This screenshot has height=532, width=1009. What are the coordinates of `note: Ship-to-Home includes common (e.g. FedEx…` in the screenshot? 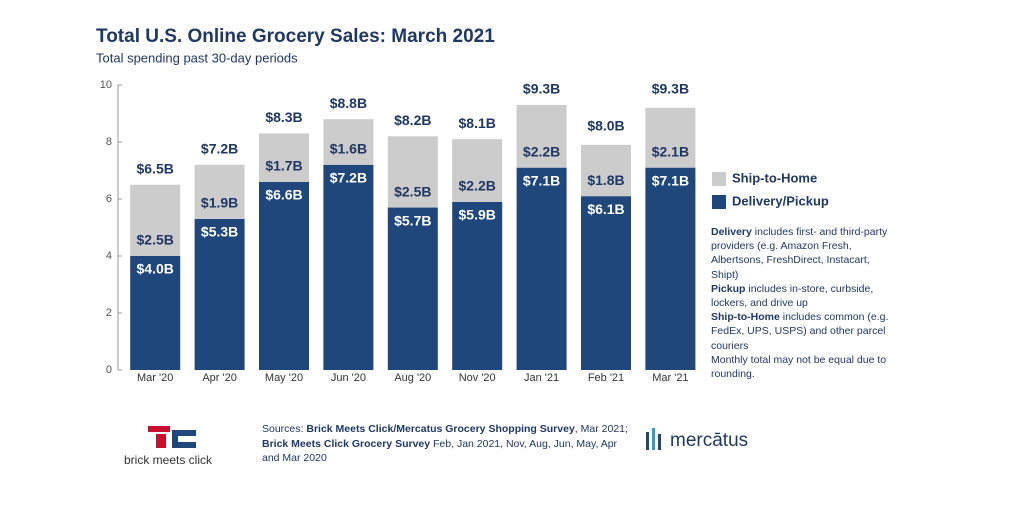 It's located at (800, 331).